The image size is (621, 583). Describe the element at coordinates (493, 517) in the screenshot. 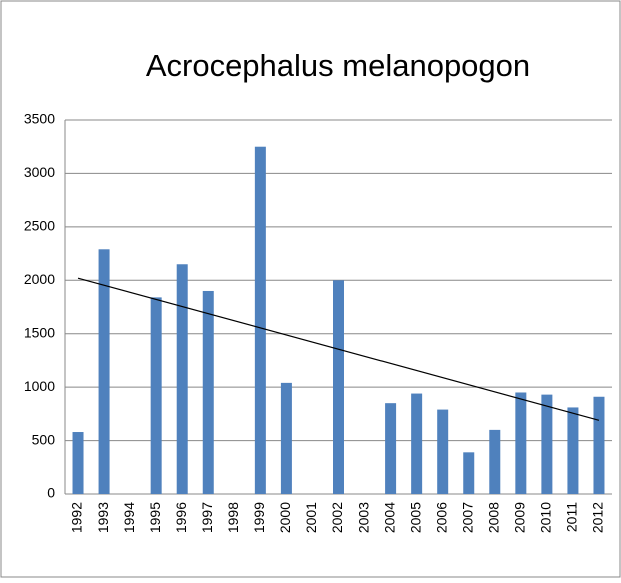

I see `x-tick-label: 2008` at that location.